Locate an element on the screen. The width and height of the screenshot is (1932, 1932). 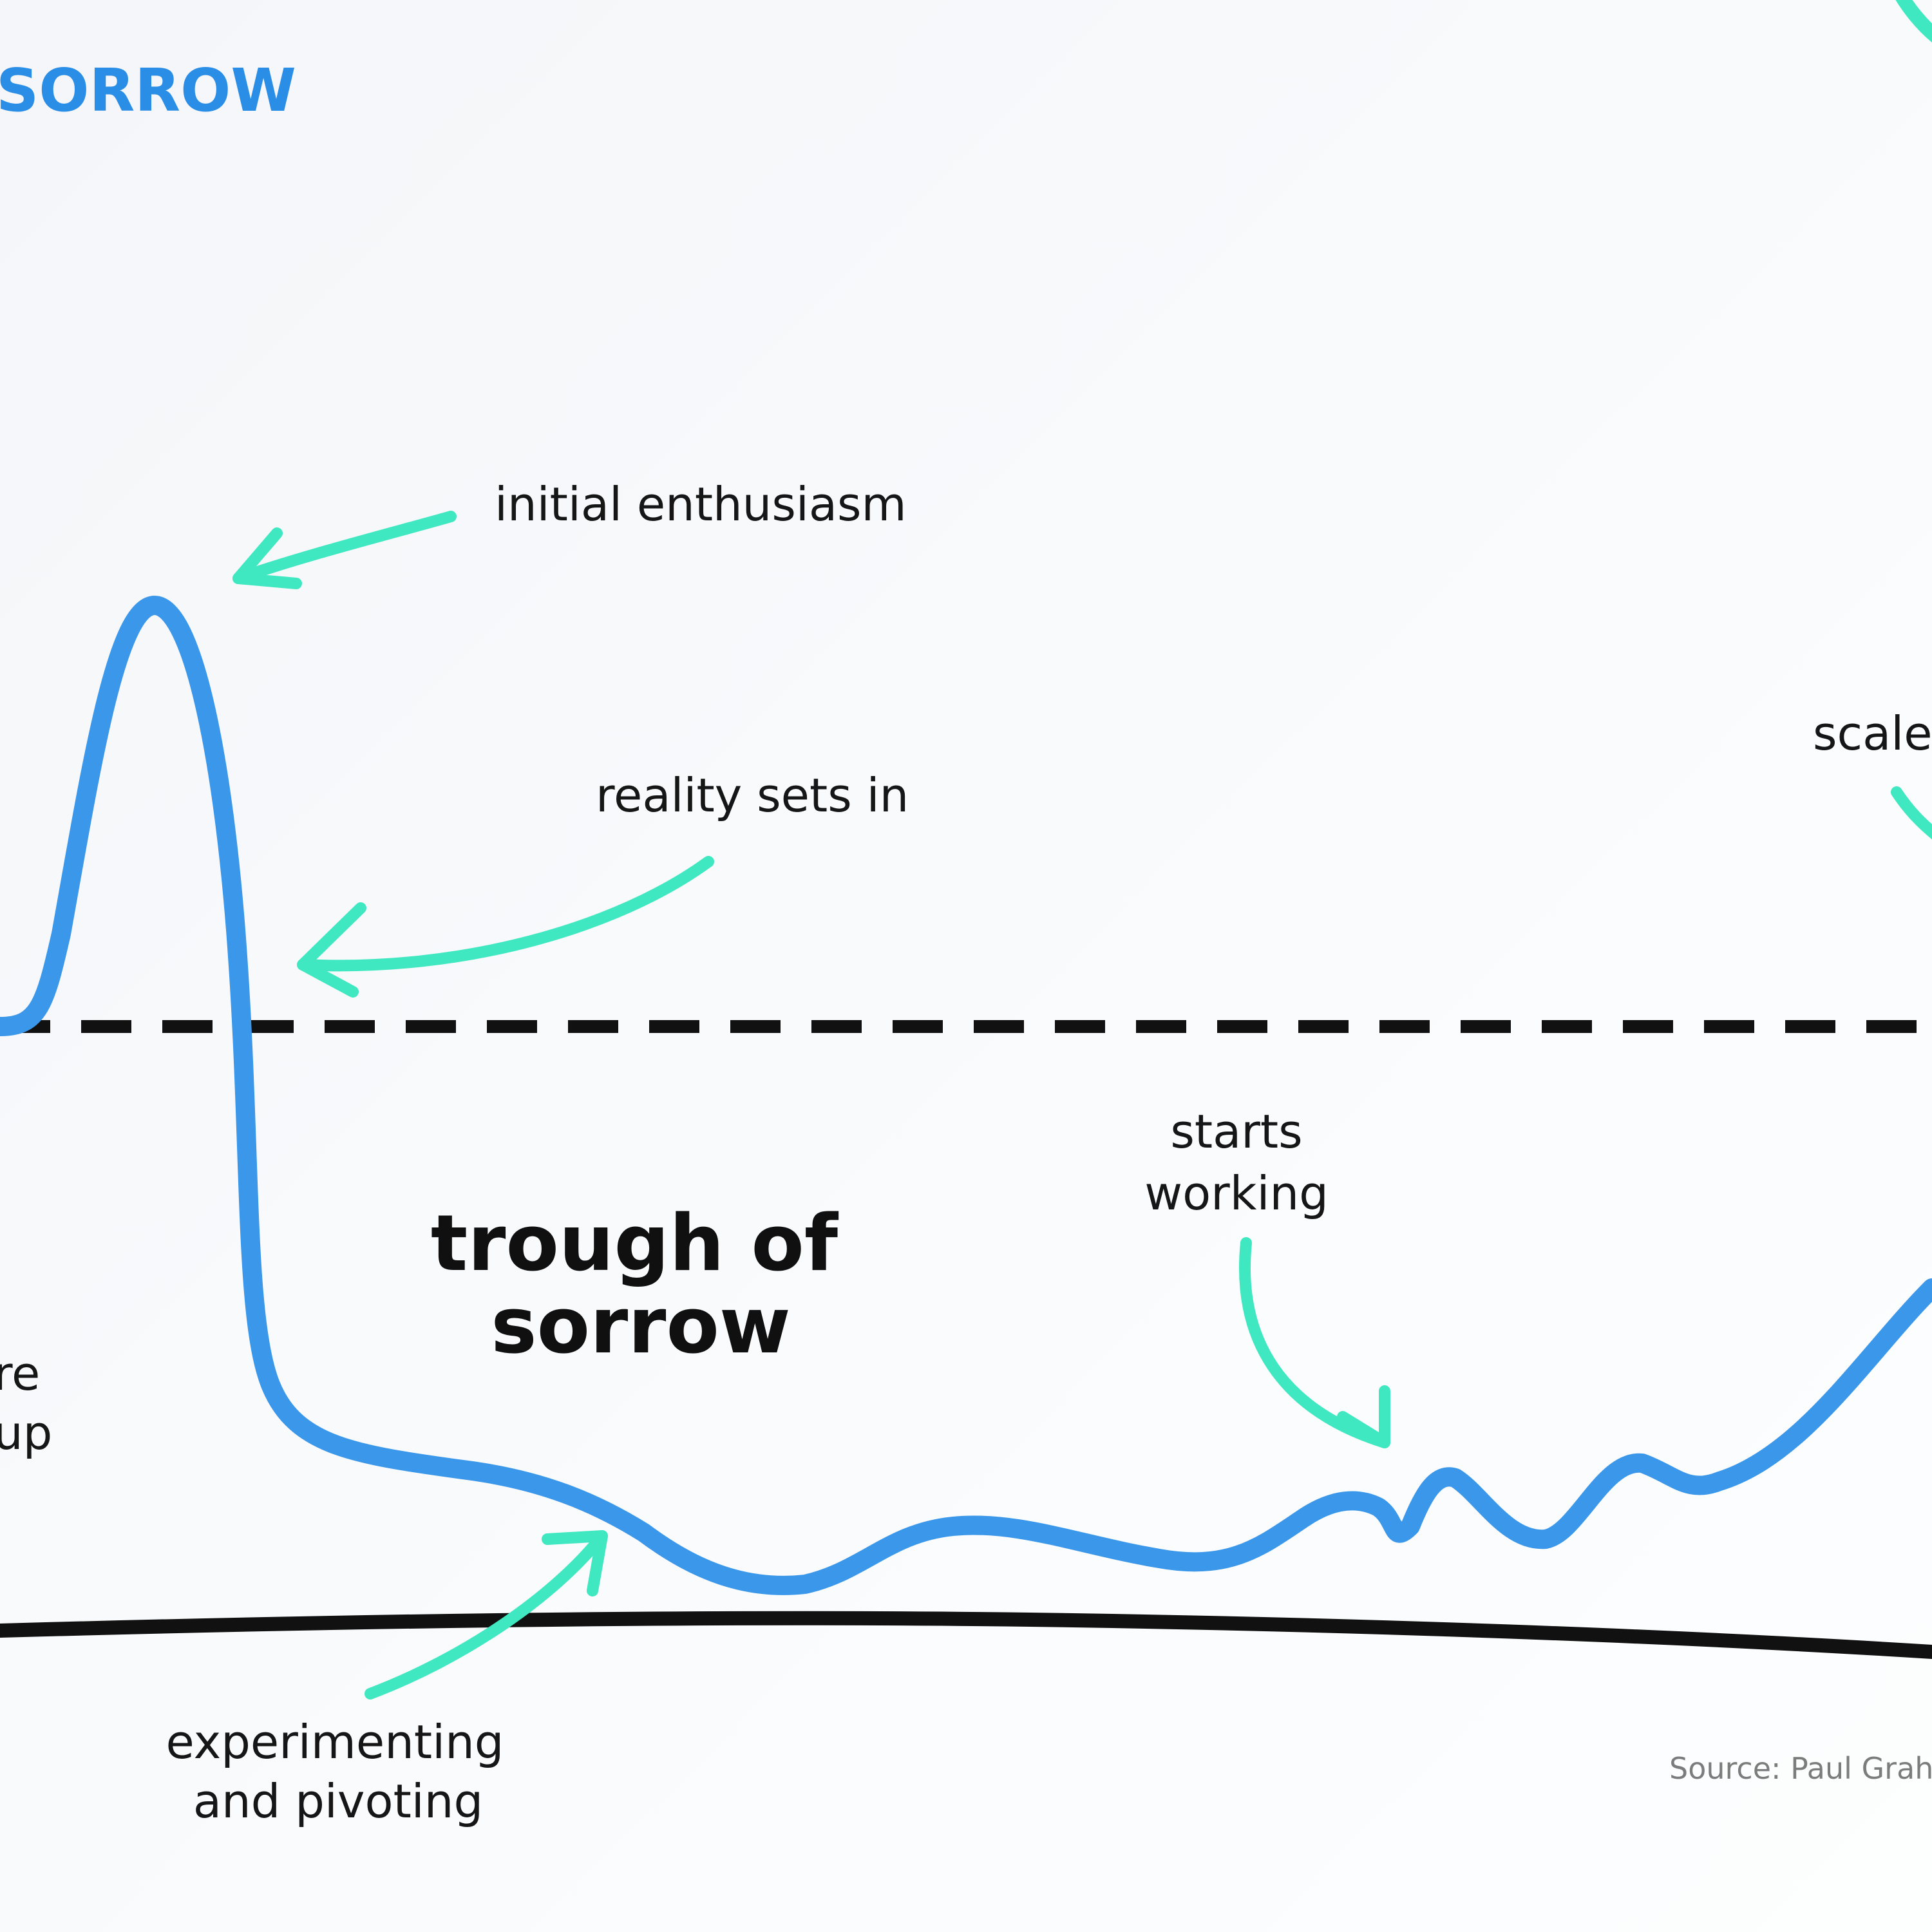
label-trough-line1: trough of is located at coordinates (635, 1244).